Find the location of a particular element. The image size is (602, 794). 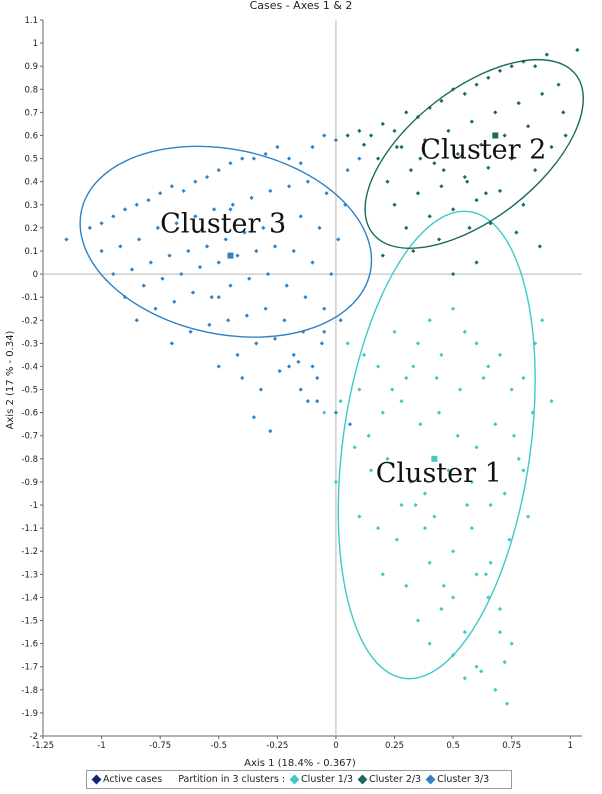

x-tick-label: -1.25 is located at coordinates (43, 746).